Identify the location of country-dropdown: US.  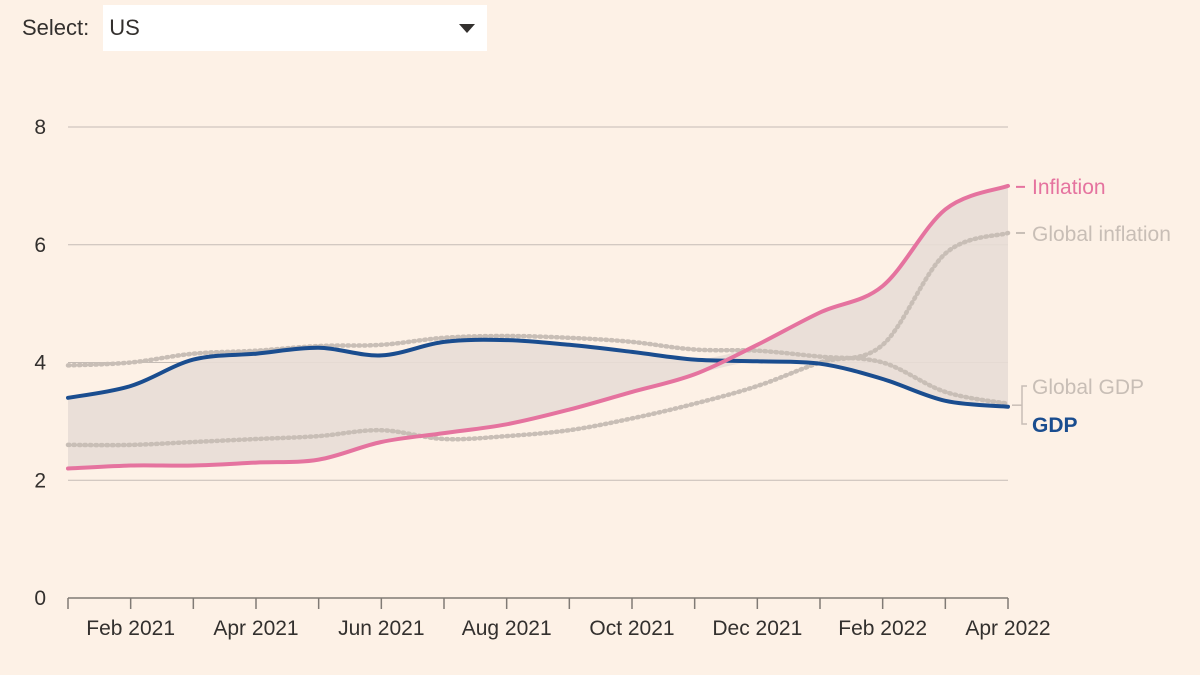
(295, 28).